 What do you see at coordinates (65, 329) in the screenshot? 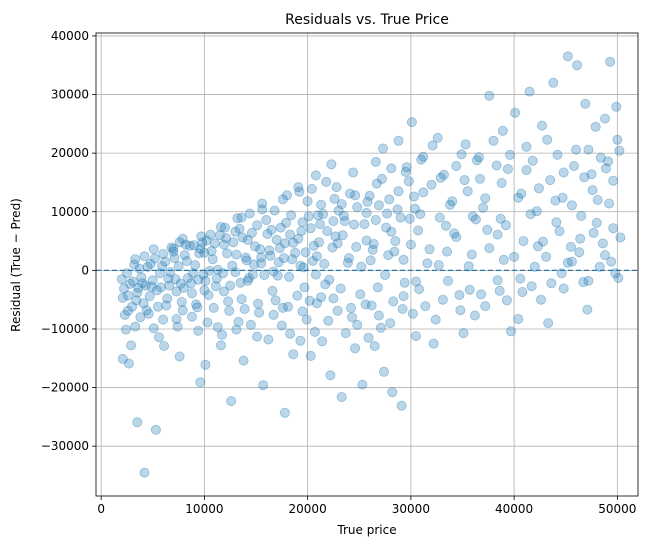
I see `y-tick-label: −10000` at bounding box center [65, 329].